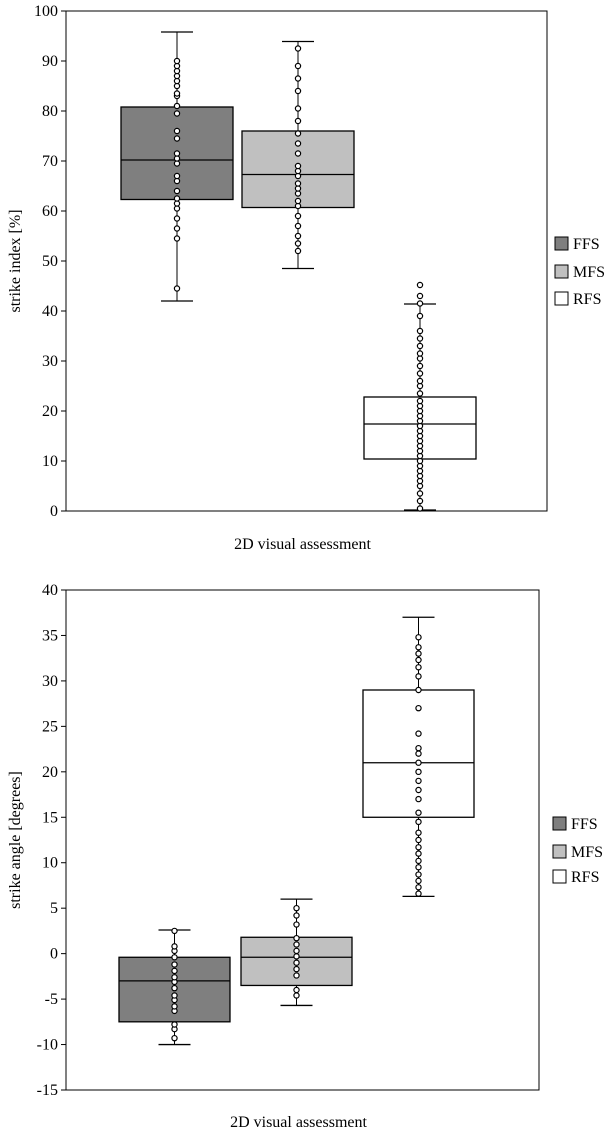 The height and width of the screenshot is (1132, 611). What do you see at coordinates (50, 726) in the screenshot?
I see `y-tick-label: 25` at bounding box center [50, 726].